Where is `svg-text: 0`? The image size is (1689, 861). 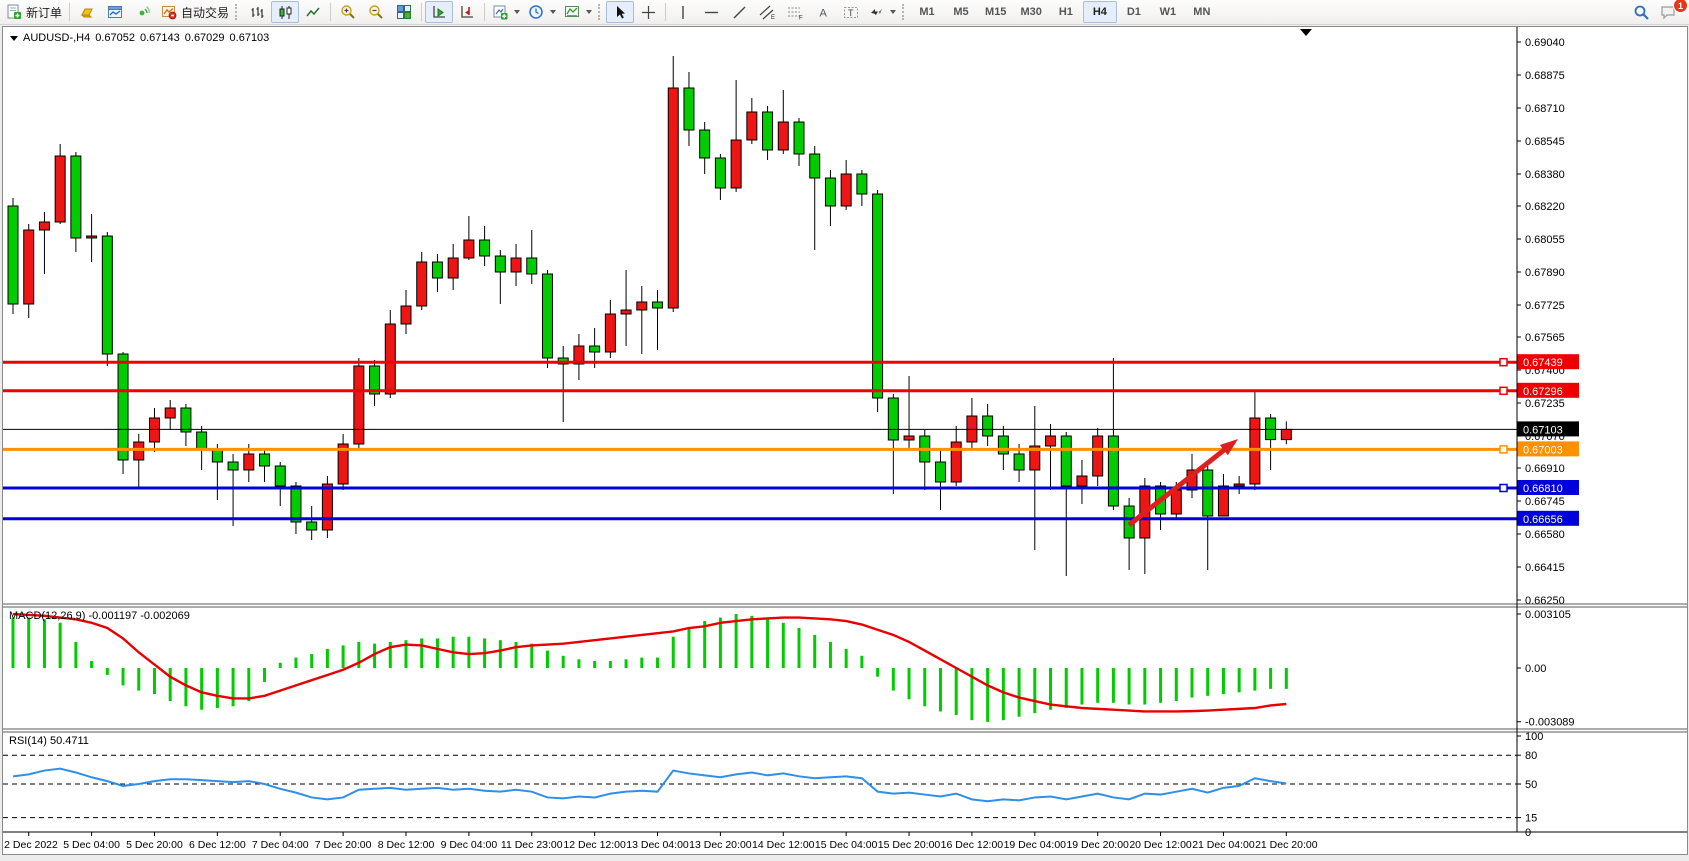
svg-text: 0 is located at coordinates (1528, 833).